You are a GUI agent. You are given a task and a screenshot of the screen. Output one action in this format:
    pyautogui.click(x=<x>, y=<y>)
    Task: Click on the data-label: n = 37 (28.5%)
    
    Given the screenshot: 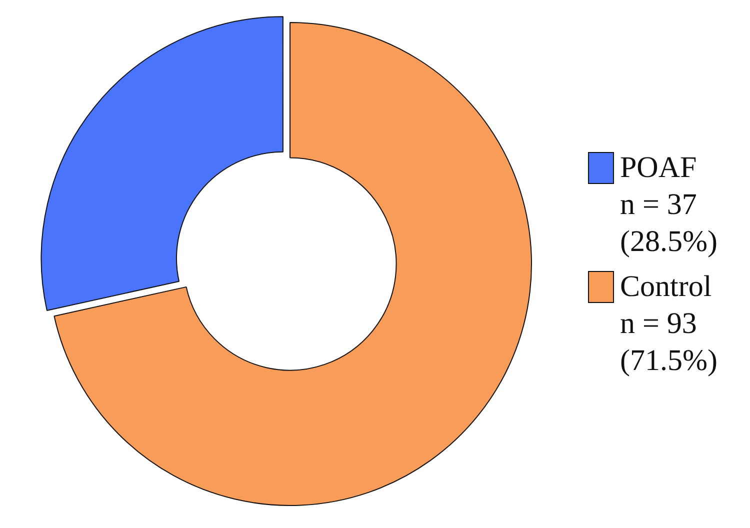 What is the action you would take?
    pyautogui.click(x=669, y=223)
    